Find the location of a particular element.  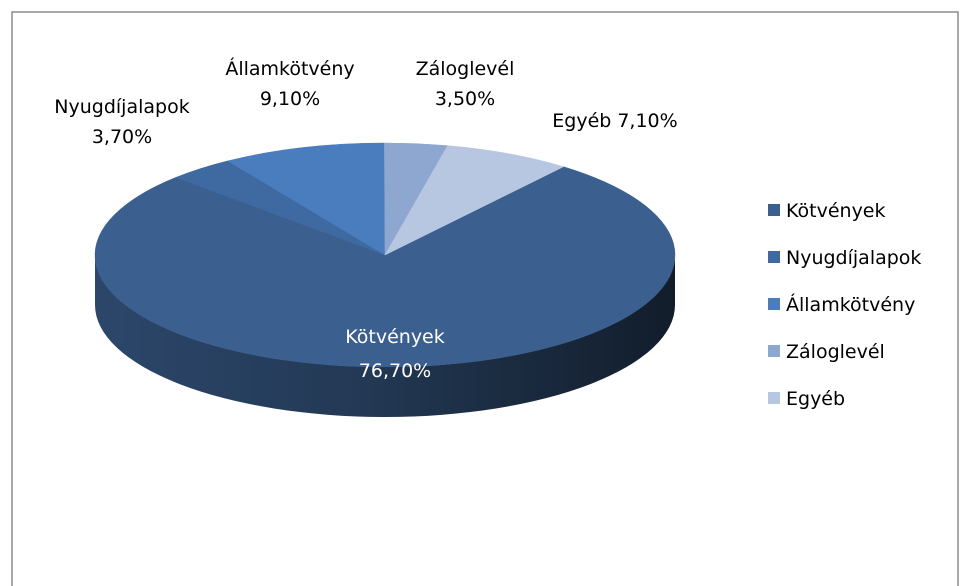

legend-label: Záloglevél is located at coordinates (835, 352).